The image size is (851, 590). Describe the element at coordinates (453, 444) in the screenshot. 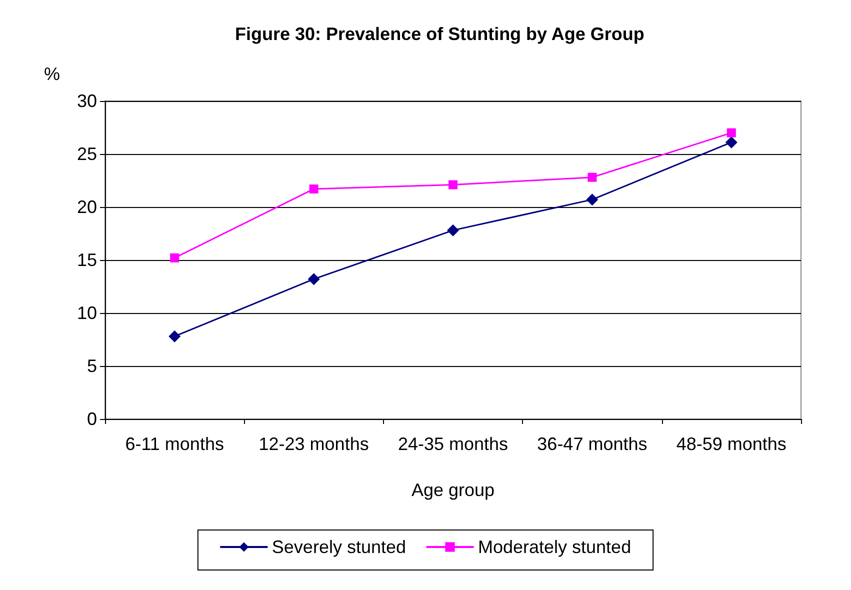

I see `x-tick-label: 24-35 months` at that location.